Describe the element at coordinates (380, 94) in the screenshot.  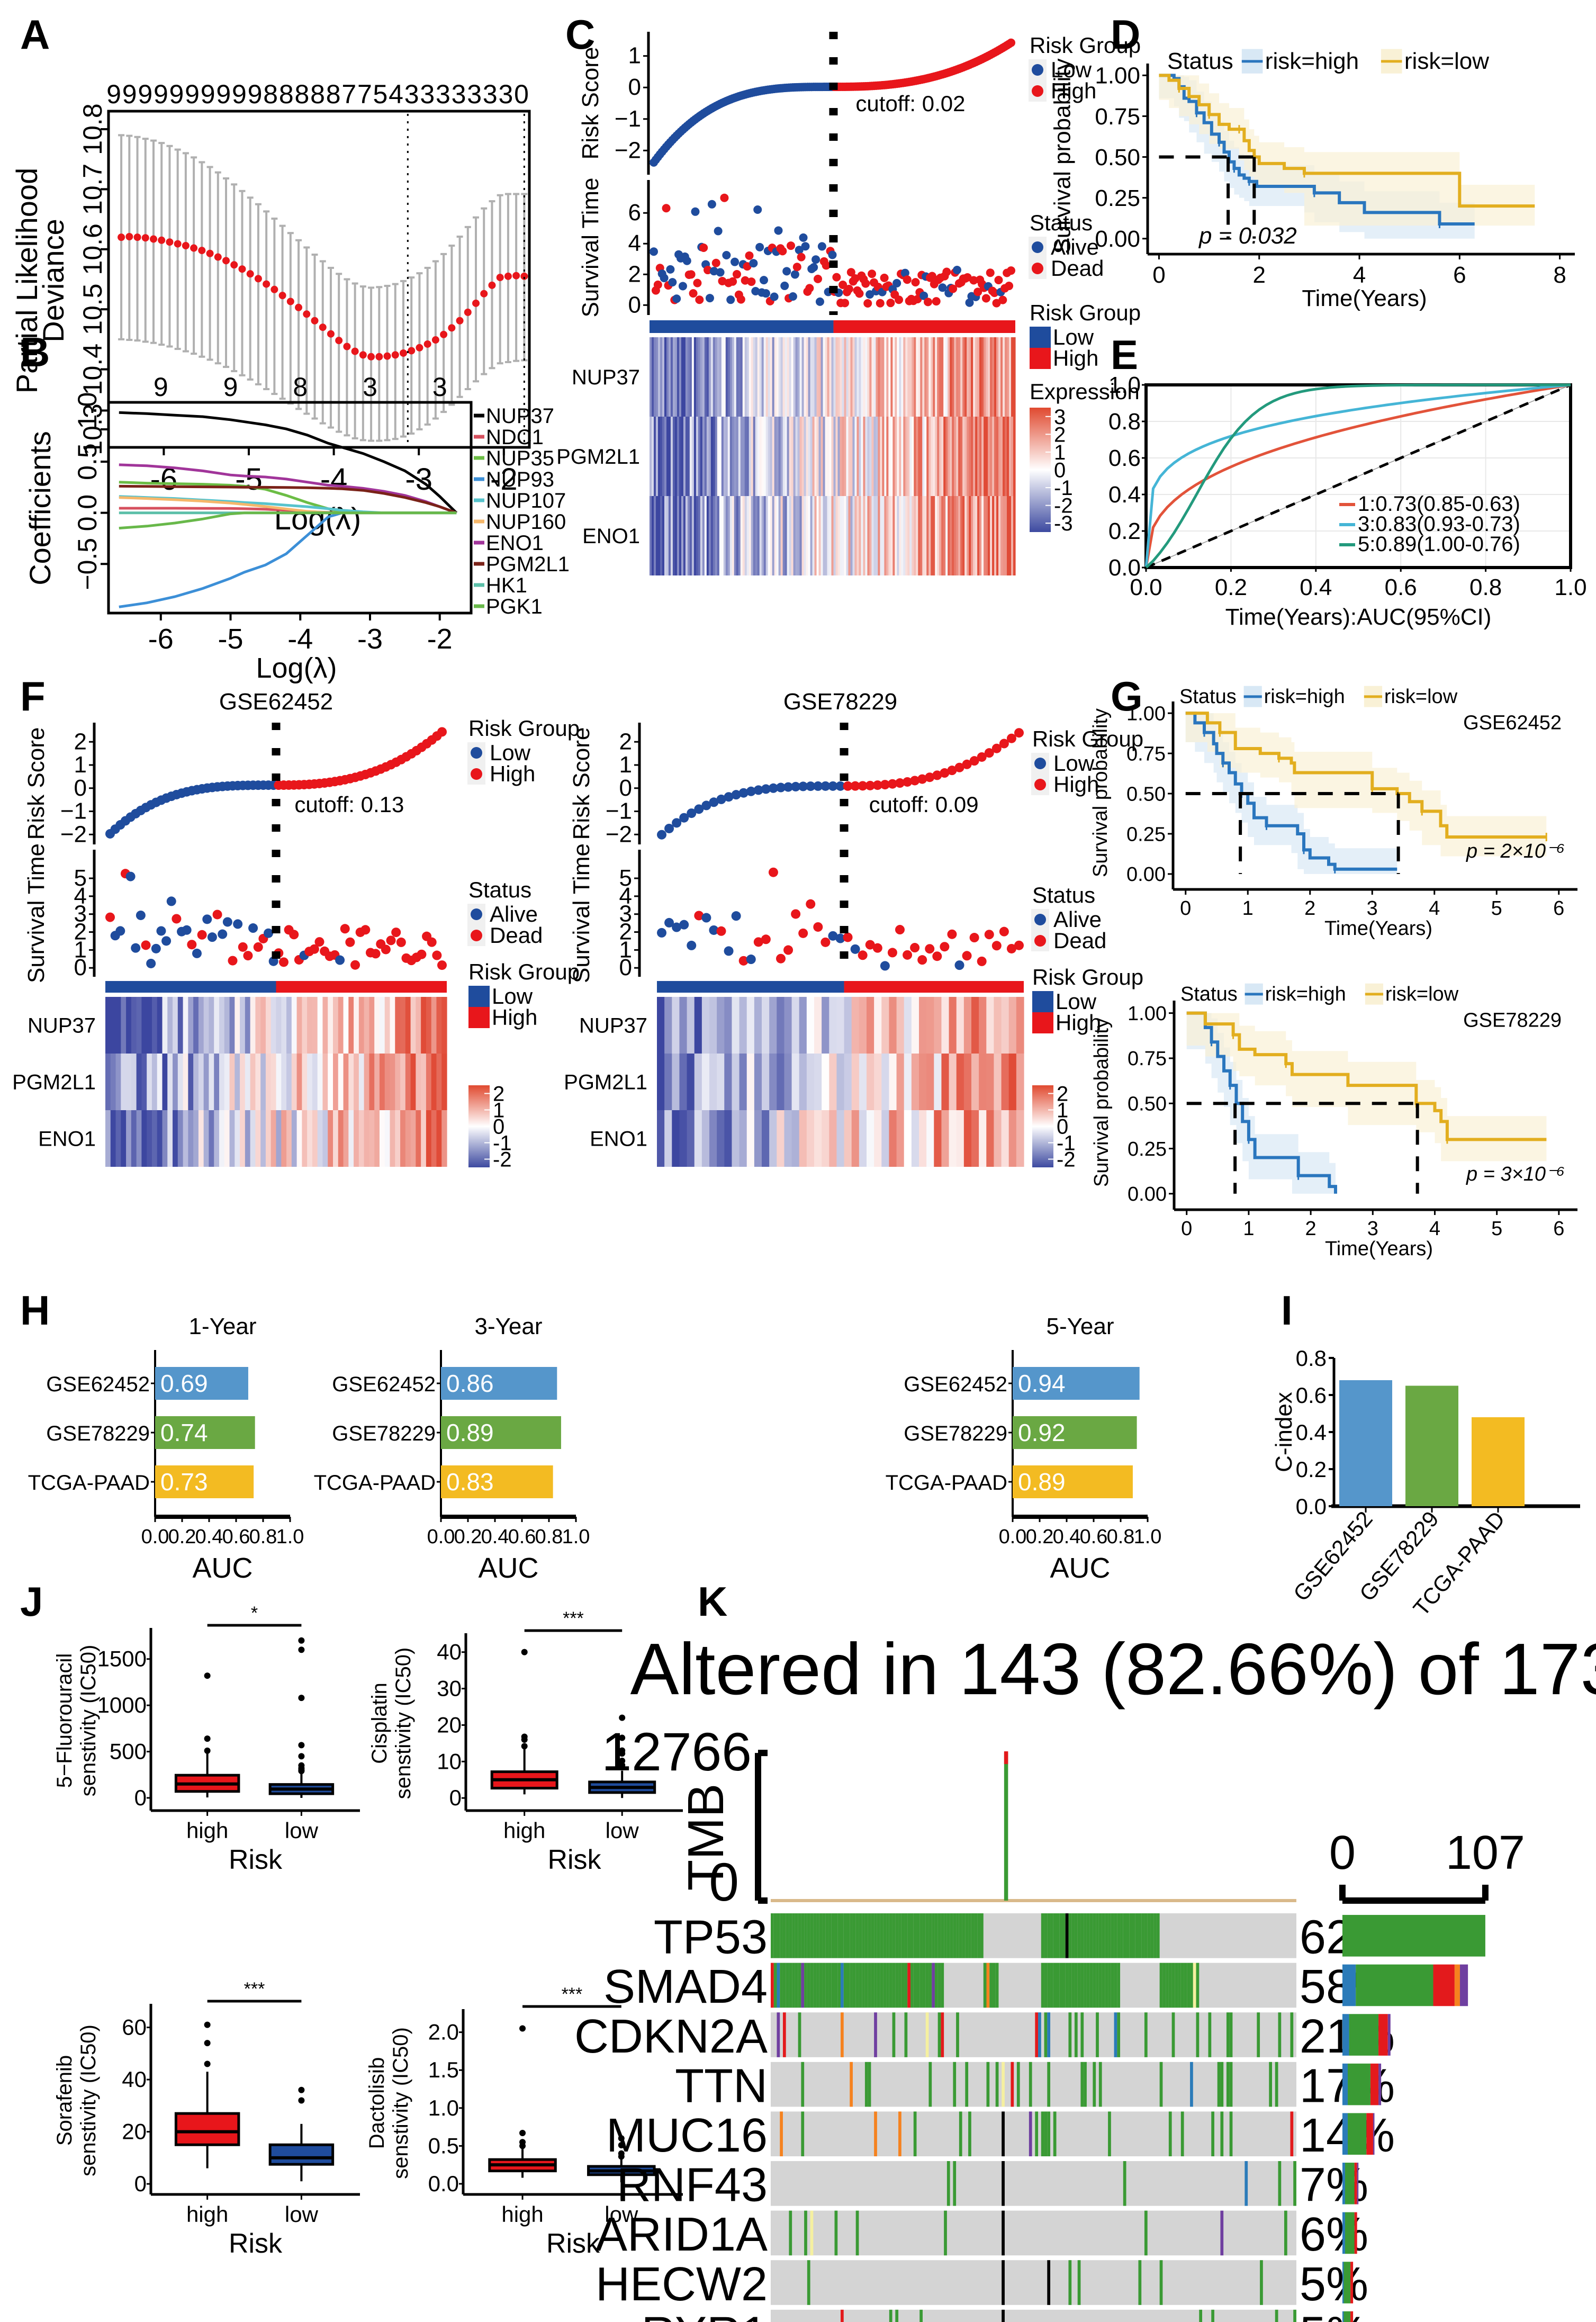
I see `top-axis-label: 5` at that location.